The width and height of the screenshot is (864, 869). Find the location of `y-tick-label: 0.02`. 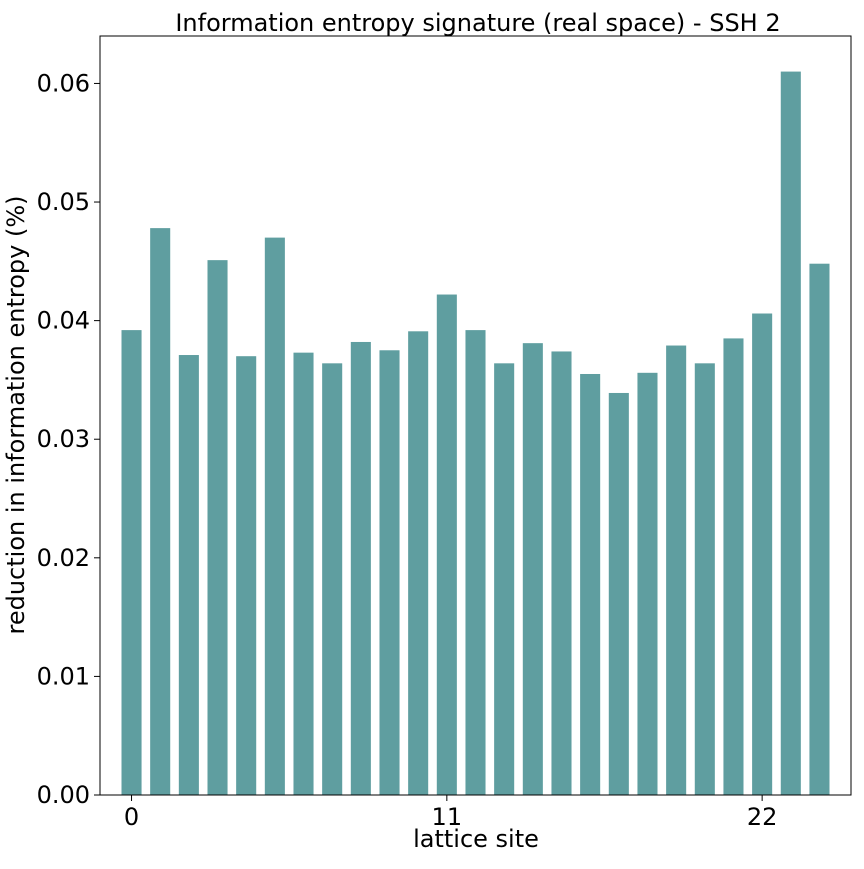

y-tick-label: 0.02 is located at coordinates (63, 558).